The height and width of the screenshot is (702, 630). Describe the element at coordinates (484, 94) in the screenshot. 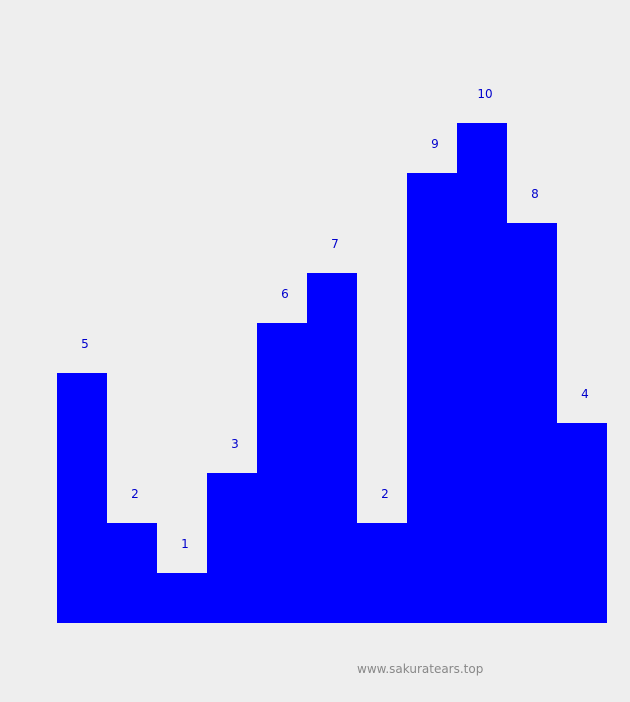

I see `bar-value-label-8: 10` at that location.